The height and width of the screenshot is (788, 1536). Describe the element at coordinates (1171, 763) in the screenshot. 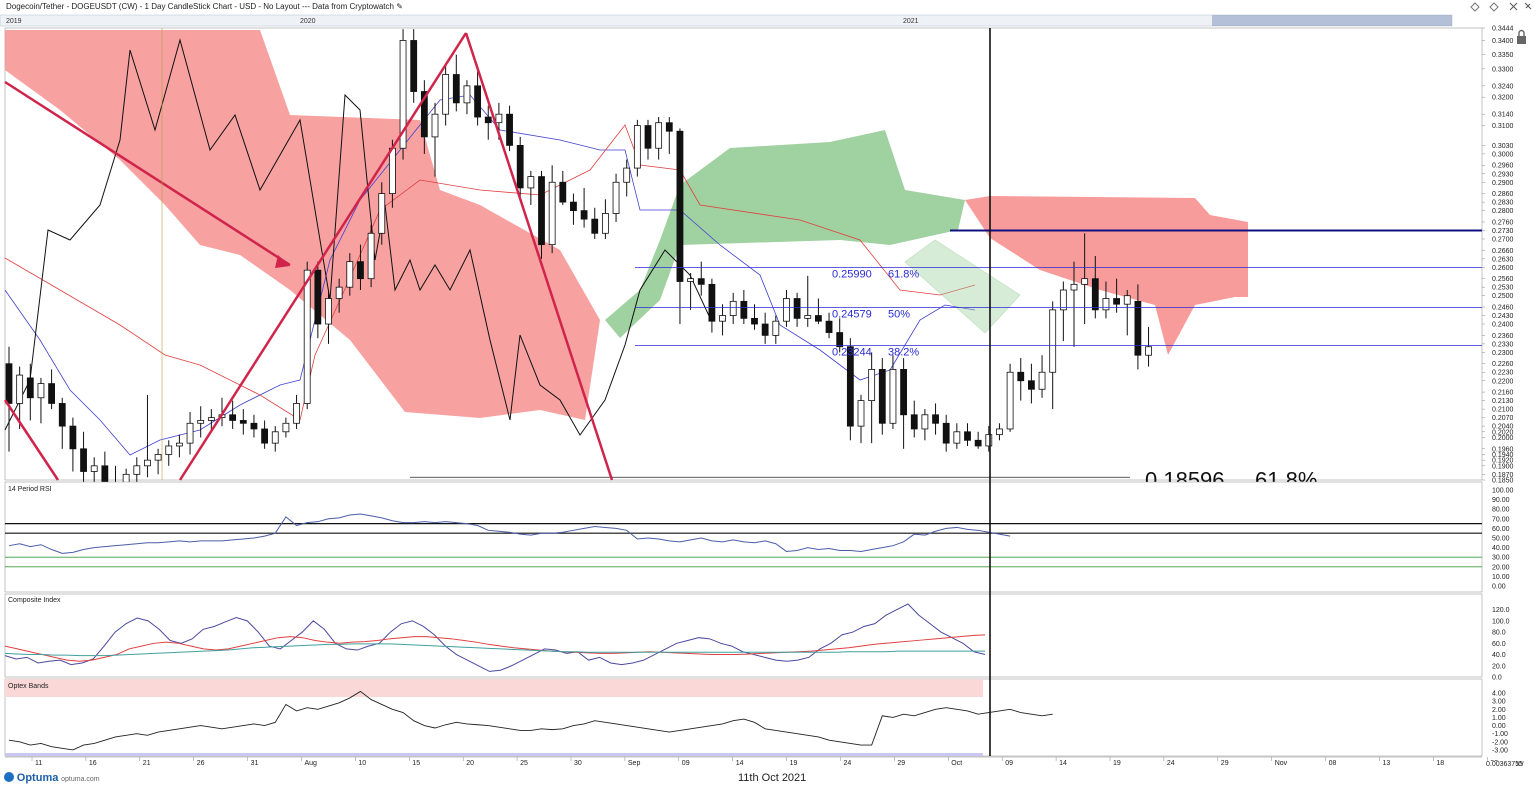

I see `x-axis-label: 24` at that location.